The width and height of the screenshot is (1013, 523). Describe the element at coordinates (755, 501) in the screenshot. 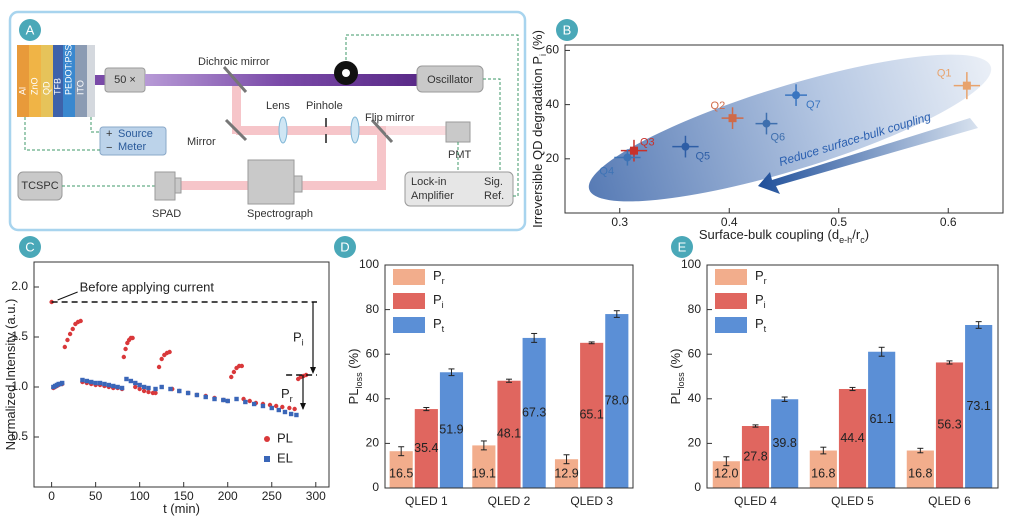

I see `x-tick-label: QLED 4` at that location.